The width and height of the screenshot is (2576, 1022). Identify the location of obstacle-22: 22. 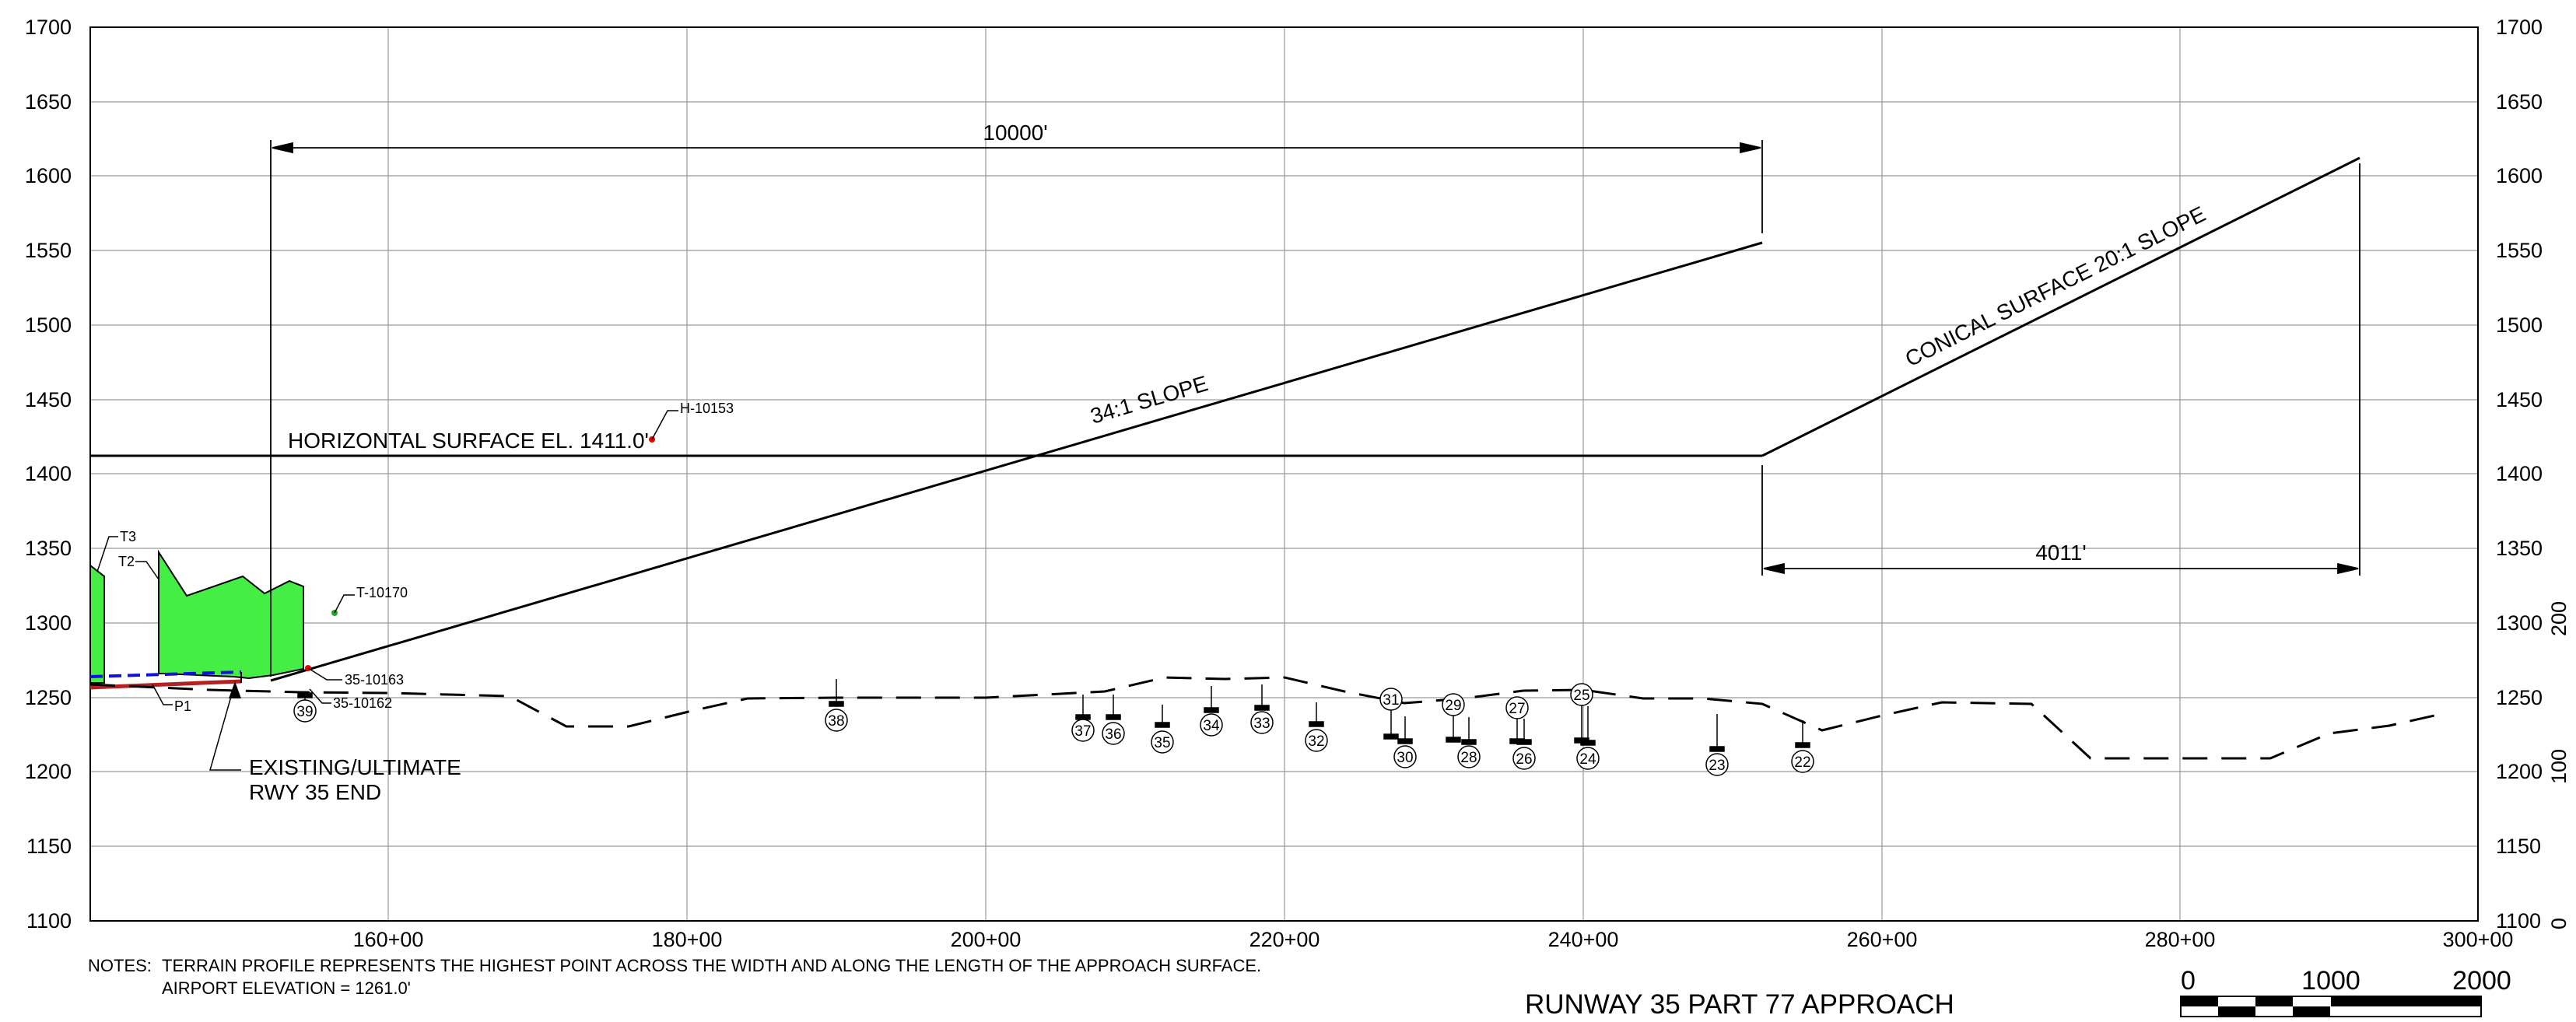
(1803, 746).